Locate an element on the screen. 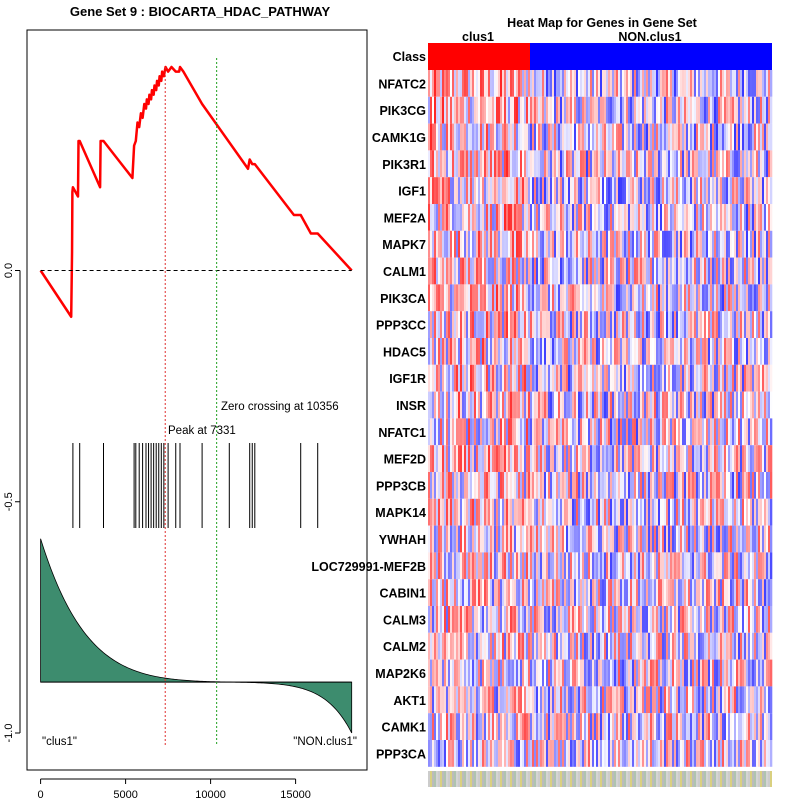 The width and height of the screenshot is (800, 800). x-tick-label: 5000 is located at coordinates (125, 794).